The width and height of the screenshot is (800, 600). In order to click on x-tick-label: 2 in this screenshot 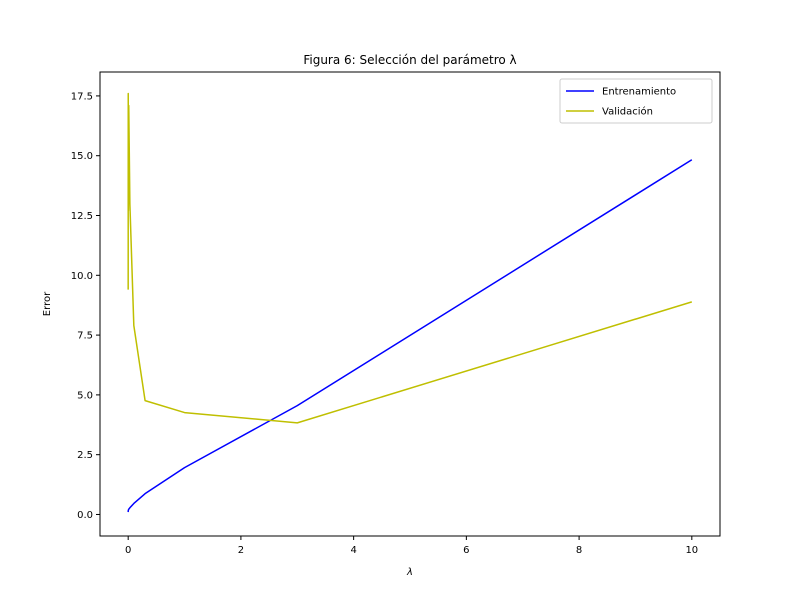, I will do `click(241, 550)`.